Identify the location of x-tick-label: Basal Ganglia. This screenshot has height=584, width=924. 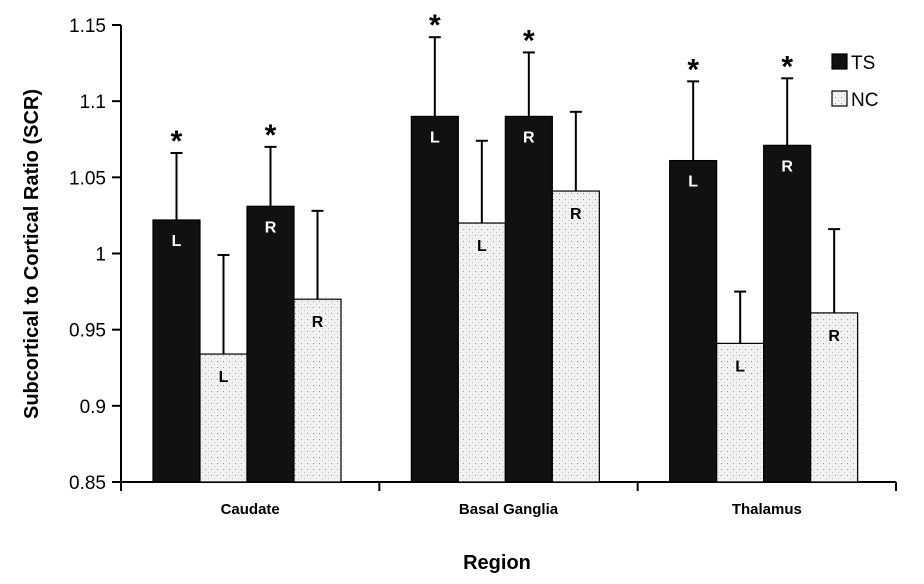
(509, 509).